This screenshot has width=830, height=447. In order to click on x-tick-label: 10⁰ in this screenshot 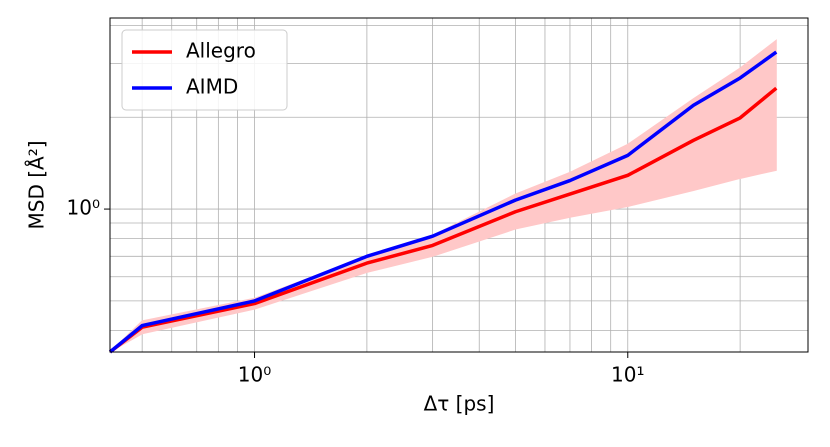, I will do `click(254, 375)`.